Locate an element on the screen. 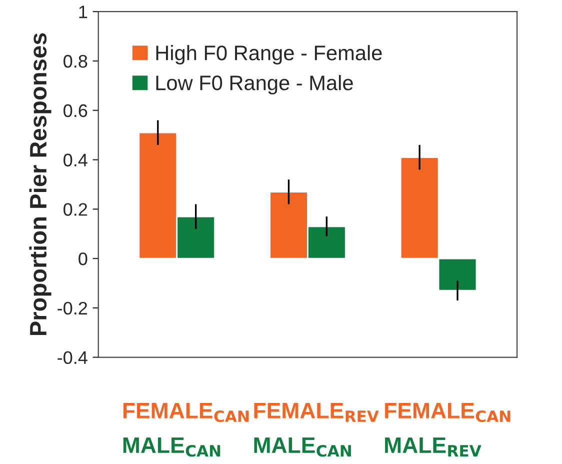 The height and width of the screenshot is (464, 562). legend-label: High F0 Range - Female is located at coordinates (269, 54).